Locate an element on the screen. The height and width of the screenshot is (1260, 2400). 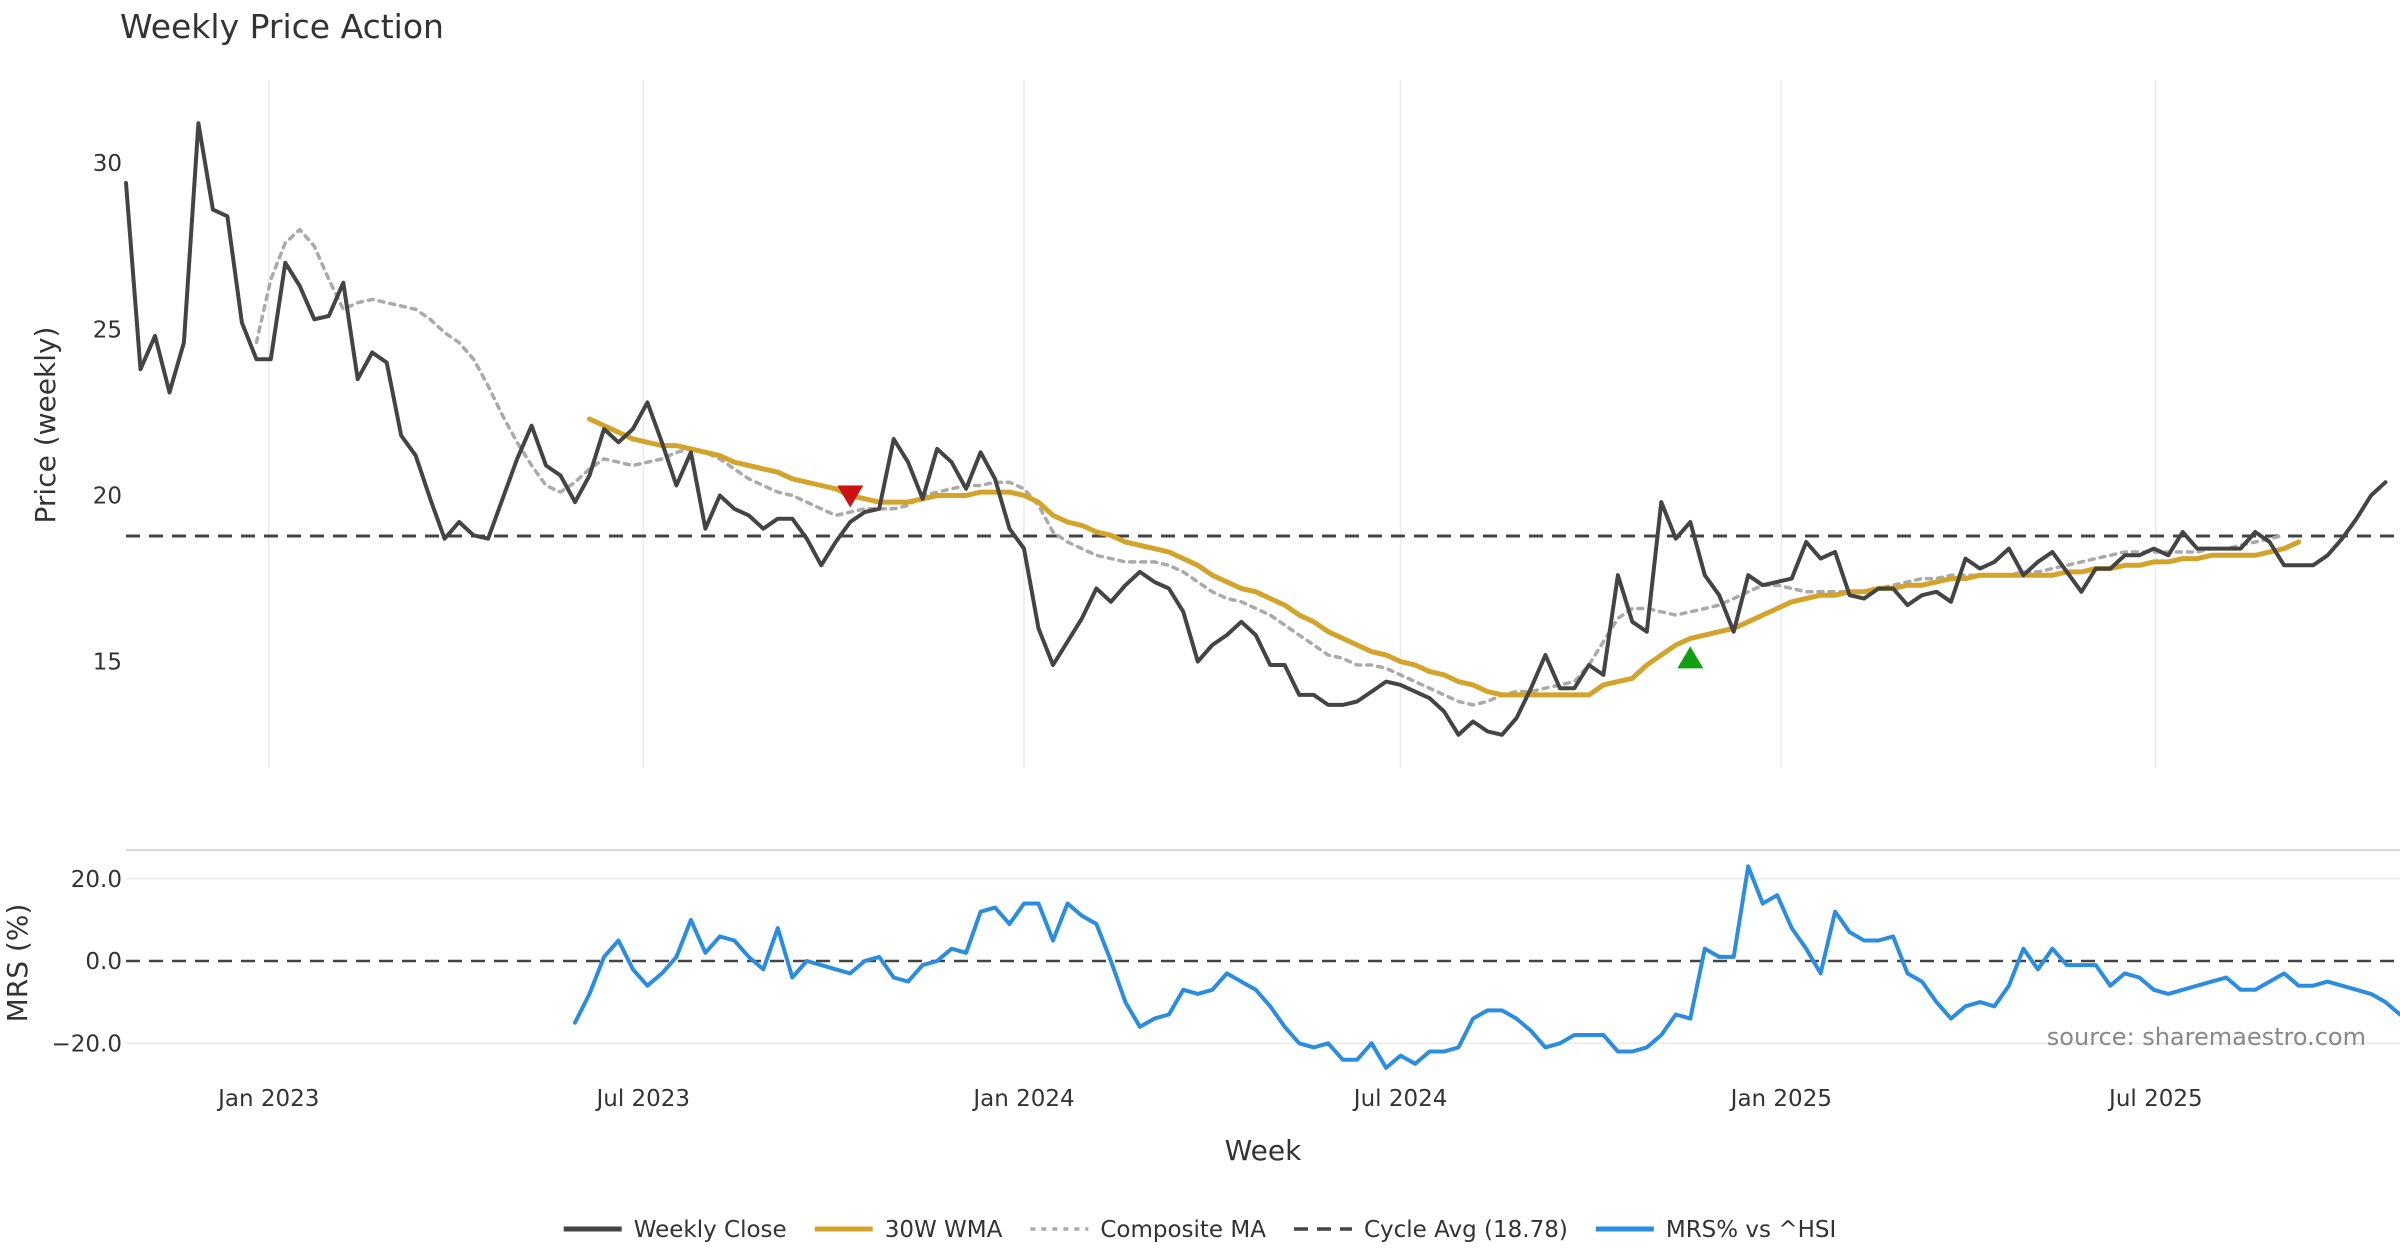
x-tick-label: Jul 2024 is located at coordinates (1400, 1099).